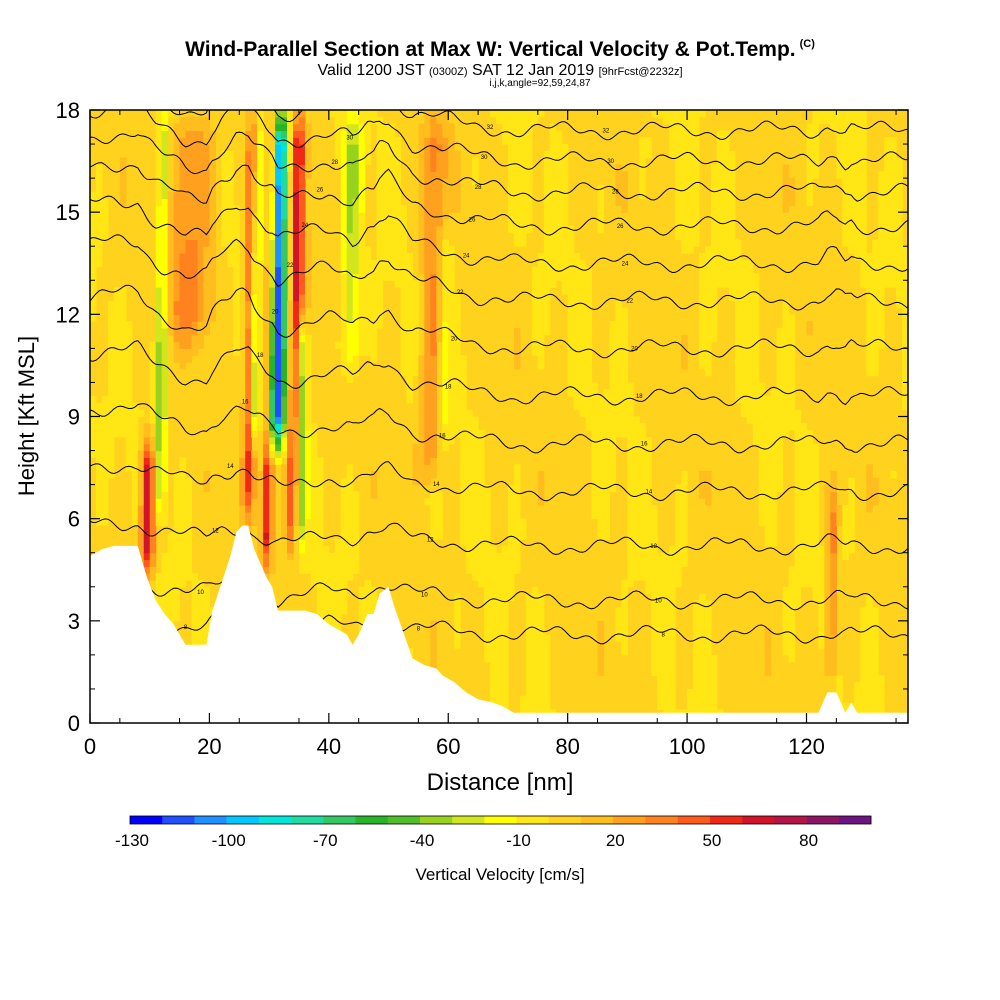 The width and height of the screenshot is (1000, 1000). Describe the element at coordinates (639, 397) in the screenshot. I see `contour-label: 18` at that location.